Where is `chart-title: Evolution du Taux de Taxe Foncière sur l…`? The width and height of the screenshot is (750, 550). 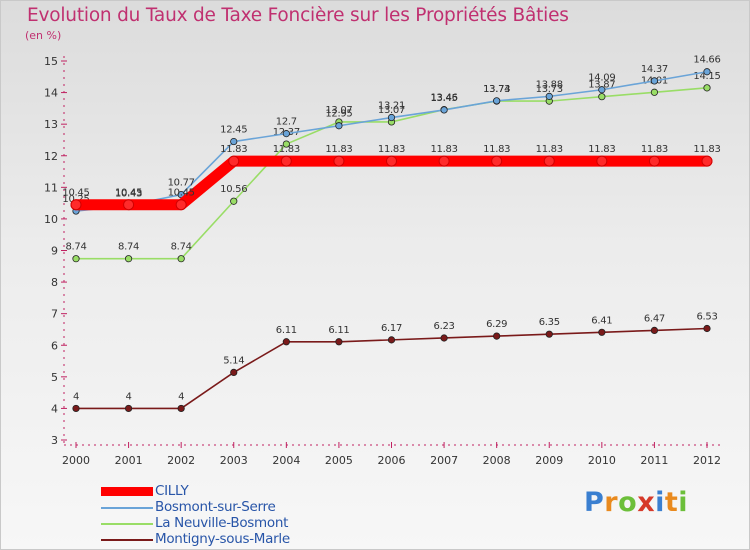
chart-title: Evolution du Taux de Taxe Foncière sur l… is located at coordinates (298, 15).